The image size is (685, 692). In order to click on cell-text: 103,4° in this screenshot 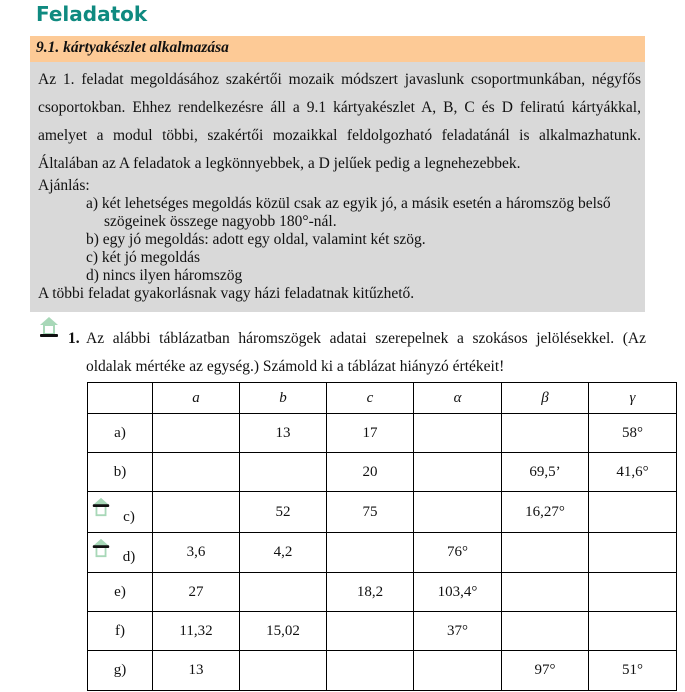, I will do `click(457, 591)`.